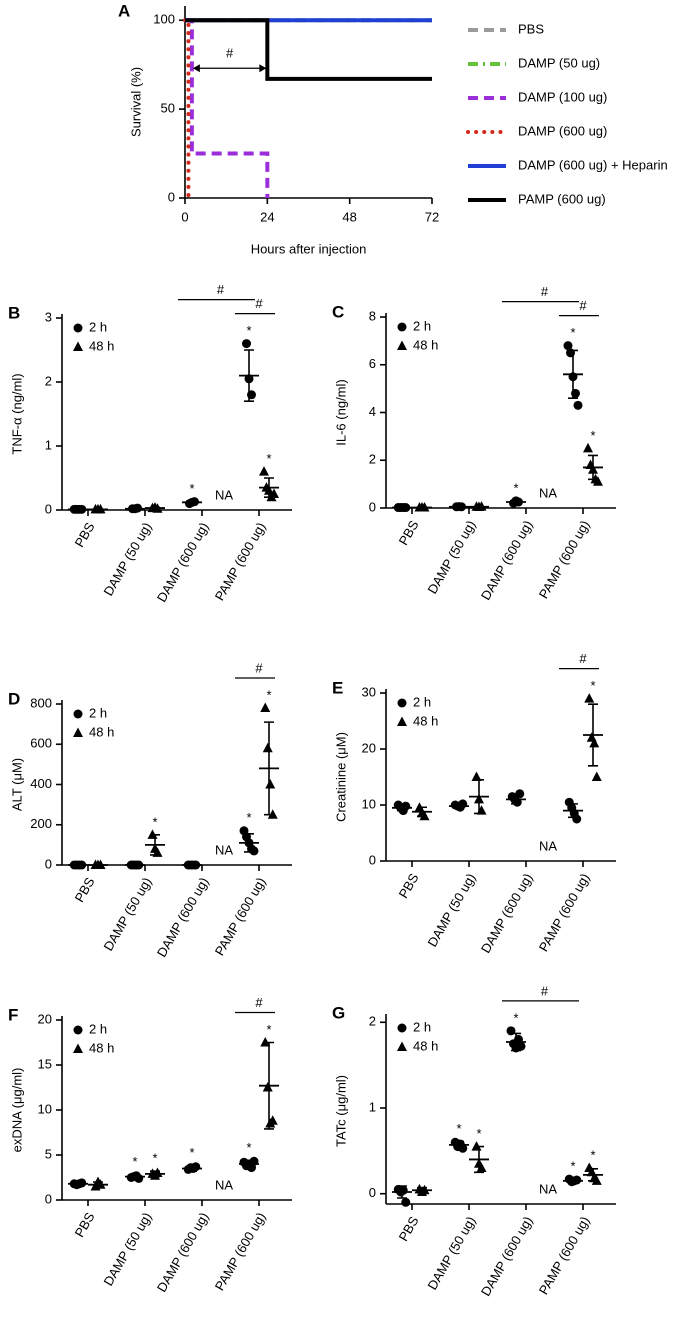 This screenshot has width=700, height=1320. I want to click on x-tick-label: 72, so click(432, 216).